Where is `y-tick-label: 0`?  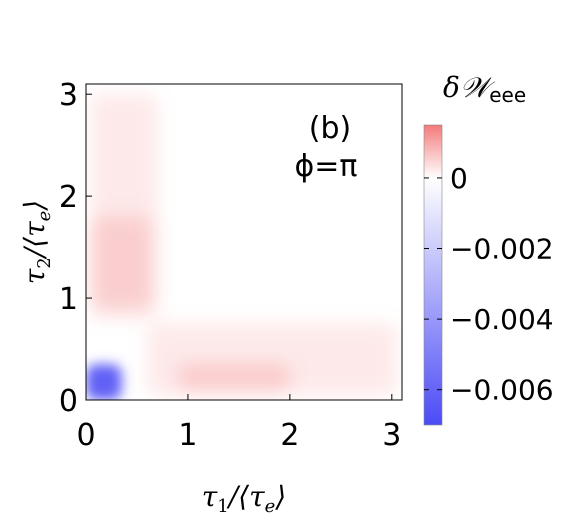
y-tick-label: 0 is located at coordinates (68, 401).